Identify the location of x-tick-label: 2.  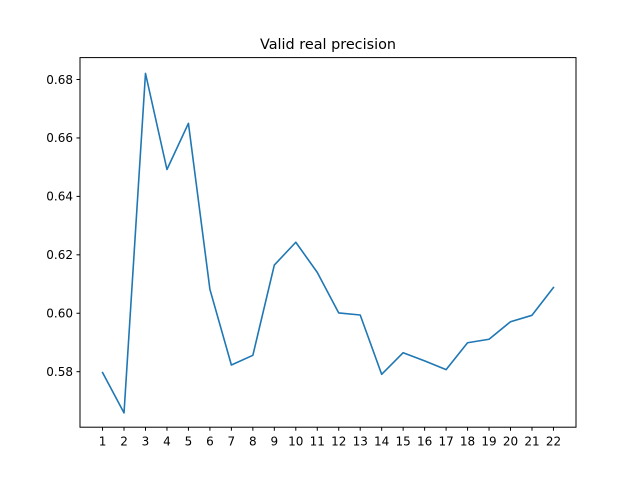
(124, 442).